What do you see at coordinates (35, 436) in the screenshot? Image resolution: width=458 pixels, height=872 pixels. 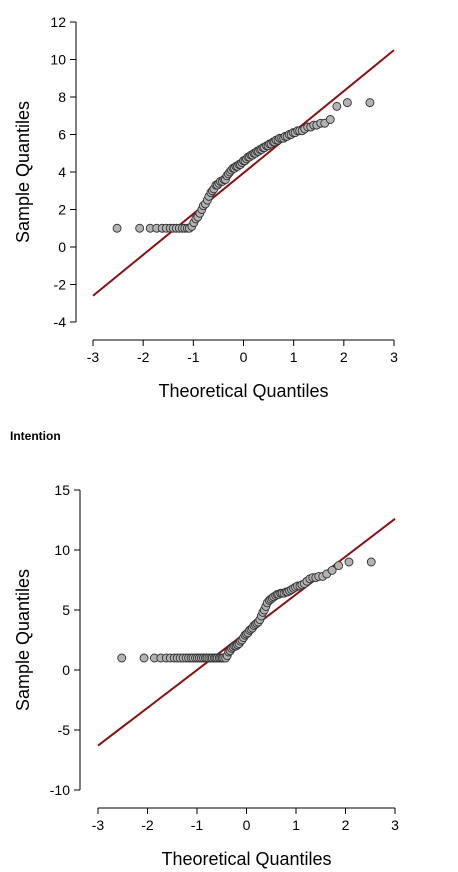 I see `section-caption: Intention` at bounding box center [35, 436].